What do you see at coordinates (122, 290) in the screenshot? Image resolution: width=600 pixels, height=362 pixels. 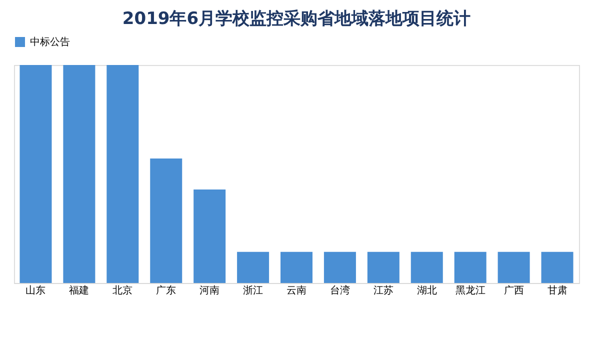 I see `x-tick-label: 北京` at bounding box center [122, 290].